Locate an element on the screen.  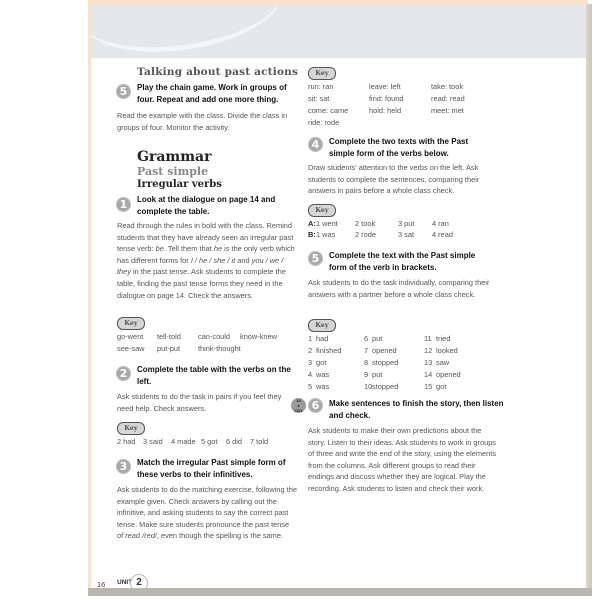
grammar-title: Grammar is located at coordinates (174, 157).